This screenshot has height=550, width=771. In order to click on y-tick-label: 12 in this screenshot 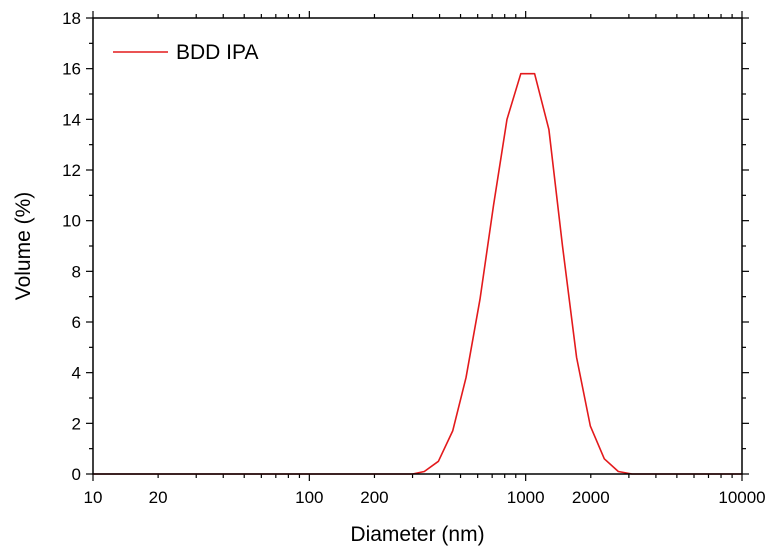, I will do `click(71, 170)`.